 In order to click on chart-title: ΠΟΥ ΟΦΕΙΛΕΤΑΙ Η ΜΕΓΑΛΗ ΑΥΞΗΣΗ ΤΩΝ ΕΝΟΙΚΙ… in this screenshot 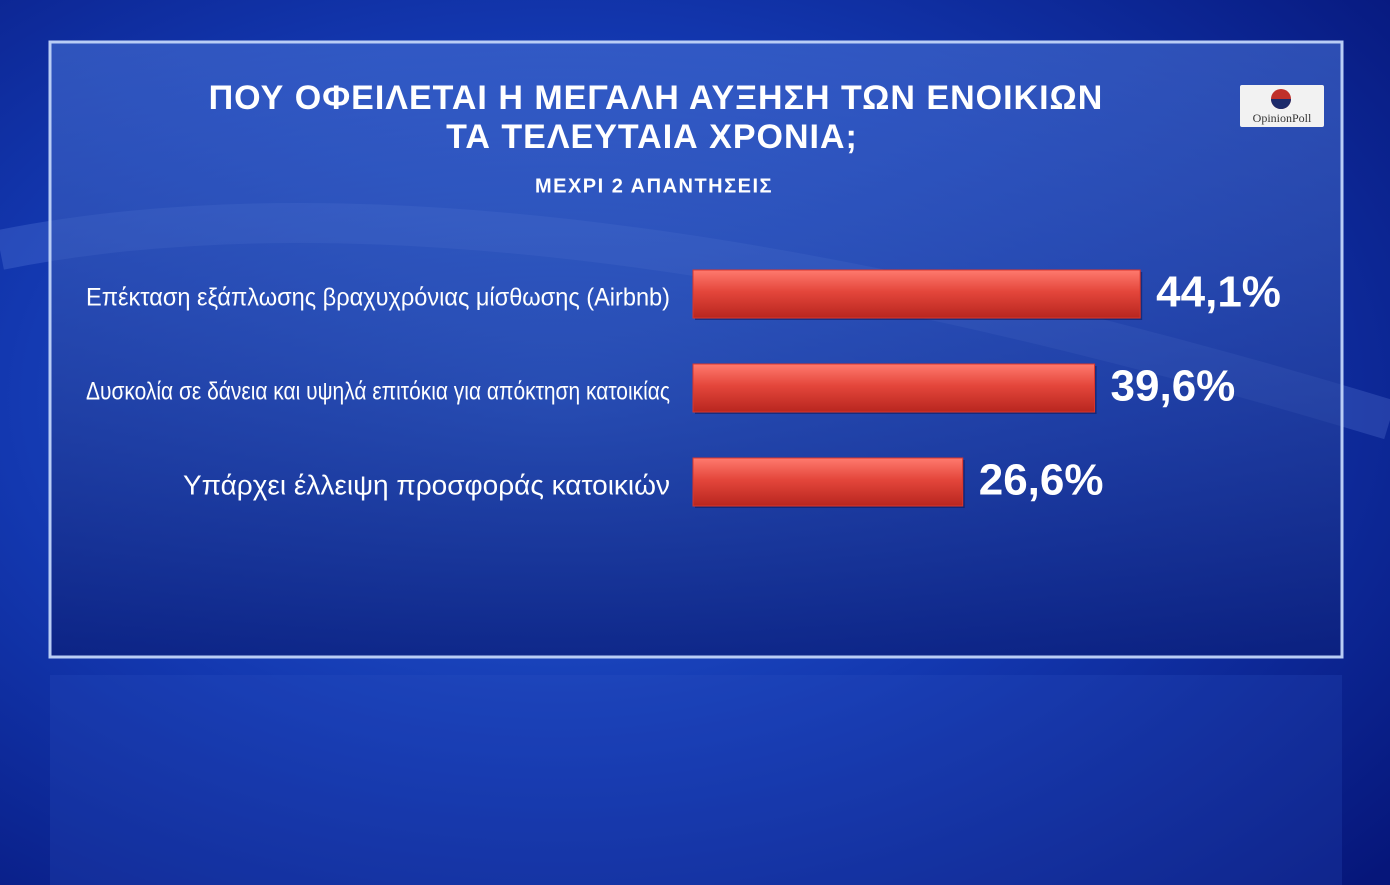, I will do `click(656, 98)`.